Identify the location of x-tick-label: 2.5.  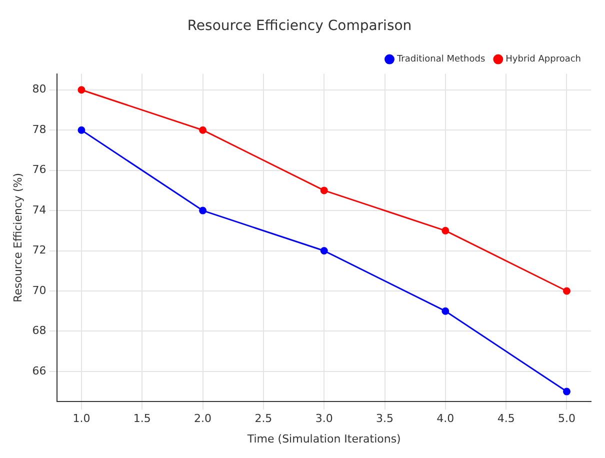
(263, 419).